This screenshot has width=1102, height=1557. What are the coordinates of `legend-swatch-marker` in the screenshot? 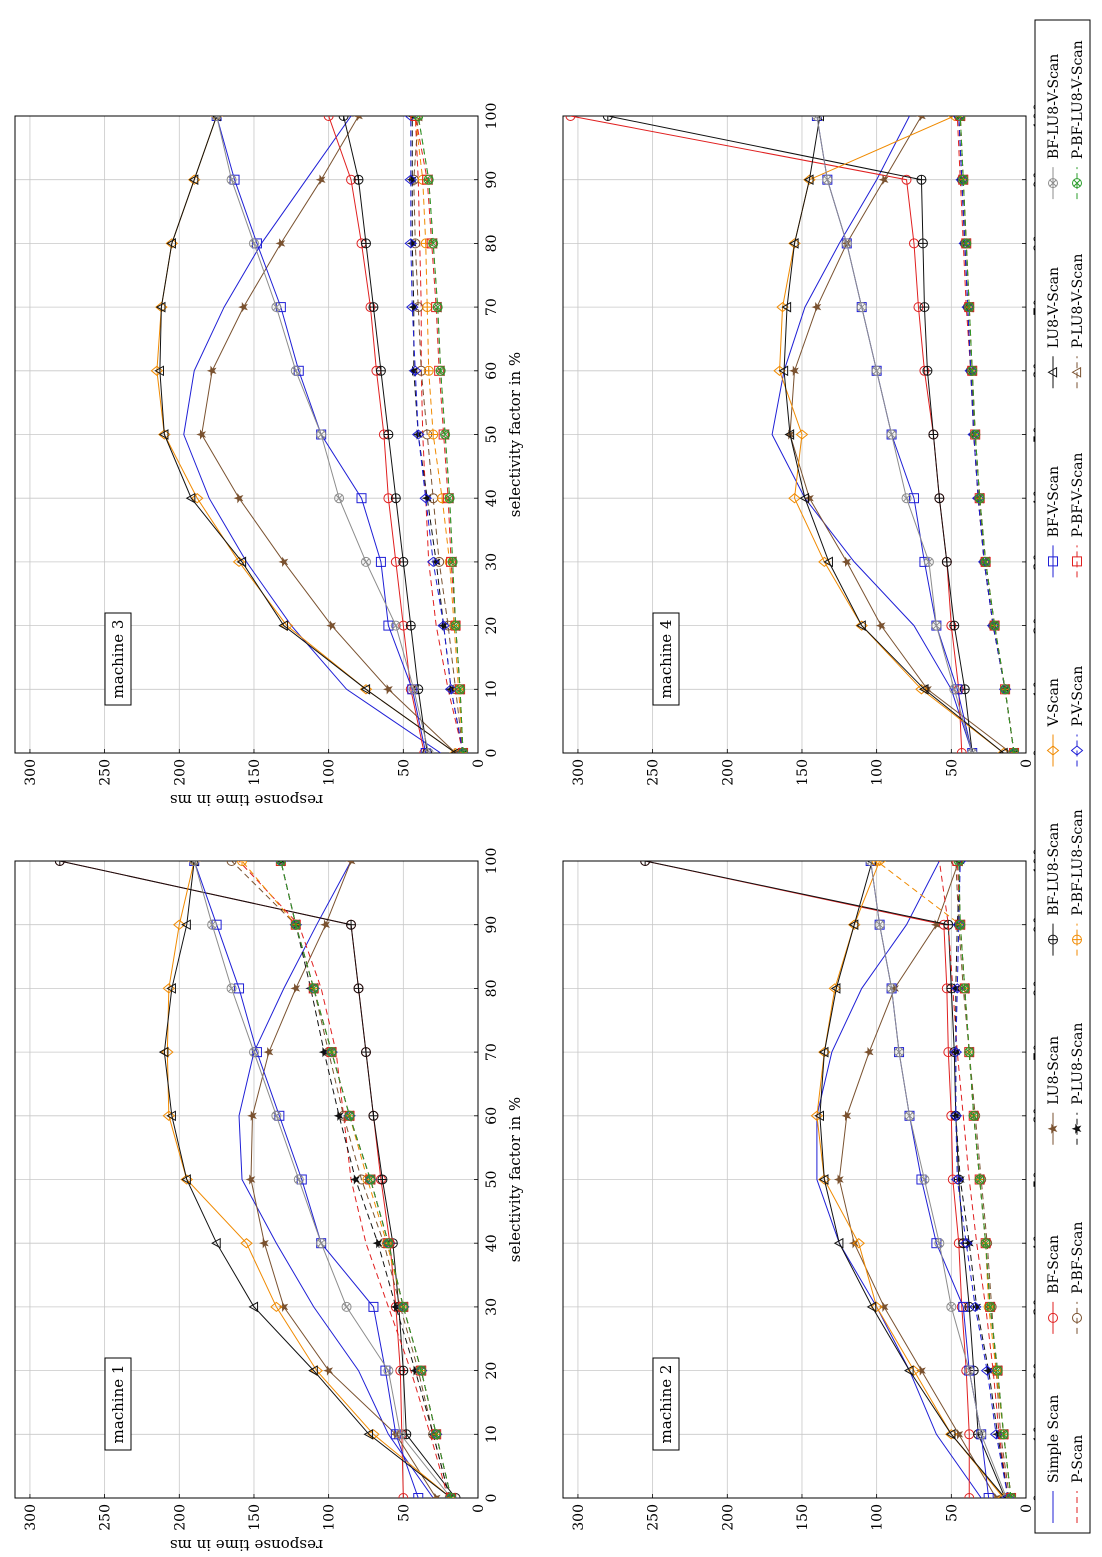 It's located at (1077, 939).